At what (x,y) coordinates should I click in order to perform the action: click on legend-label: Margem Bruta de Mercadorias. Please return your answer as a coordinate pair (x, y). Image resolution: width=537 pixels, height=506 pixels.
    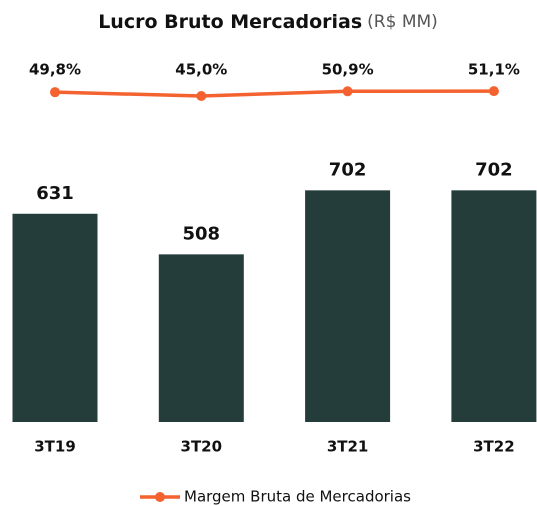
    Looking at the image, I should click on (297, 497).